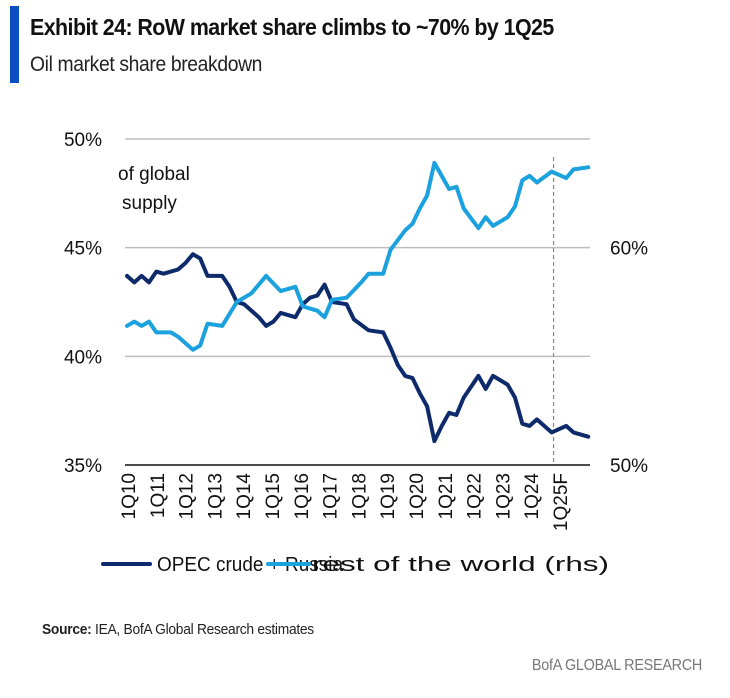  What do you see at coordinates (629, 466) in the screenshot?
I see `y-right-tick-label: 50%` at bounding box center [629, 466].